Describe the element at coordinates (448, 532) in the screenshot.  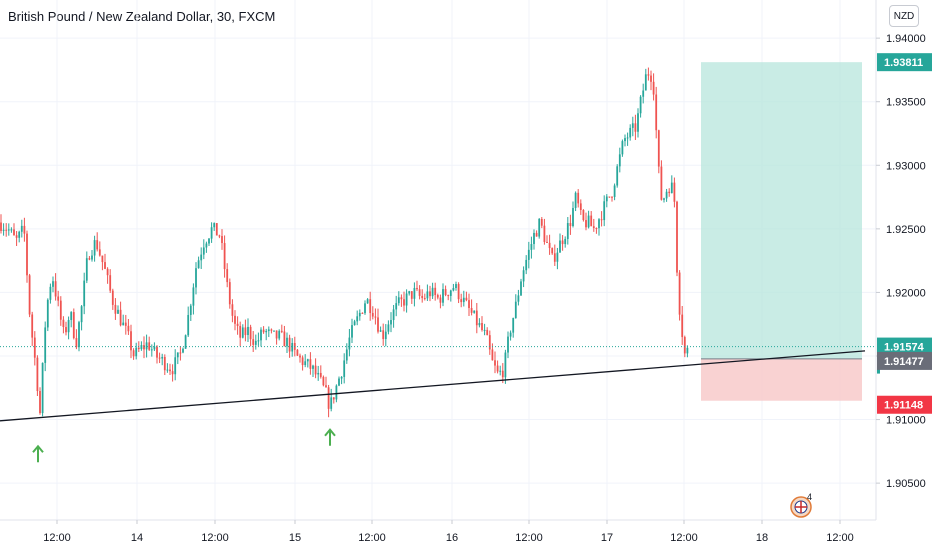
I see `time-axis: 12:00 14 12:00 15 12:00 16 12:00 17 12:00 18 12:00` at that location.